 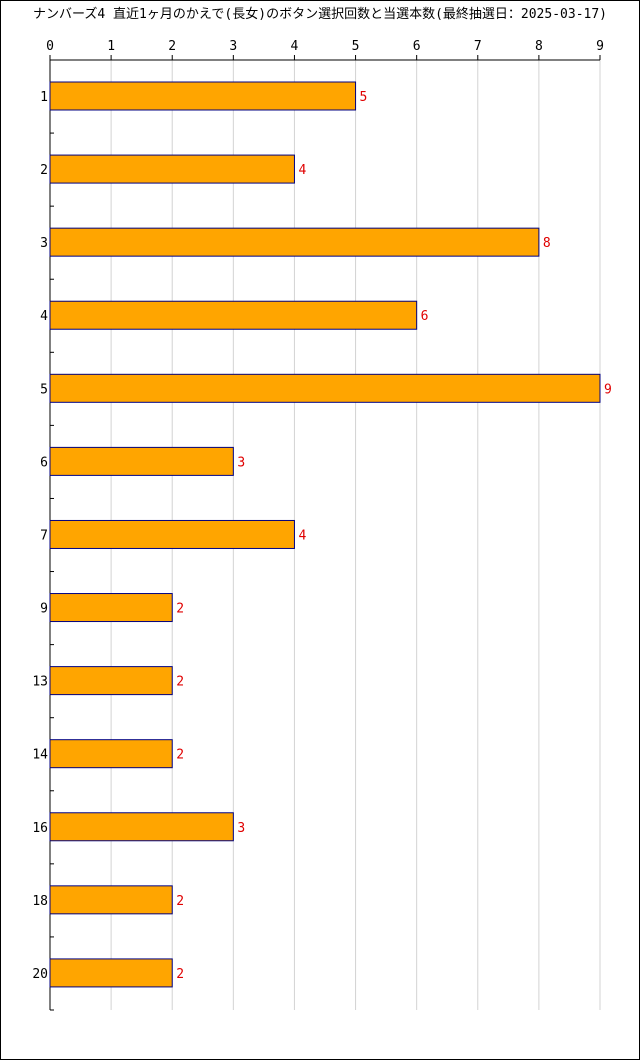 What do you see at coordinates (40, 828) in the screenshot?
I see `y-tick-label: 16` at bounding box center [40, 828].